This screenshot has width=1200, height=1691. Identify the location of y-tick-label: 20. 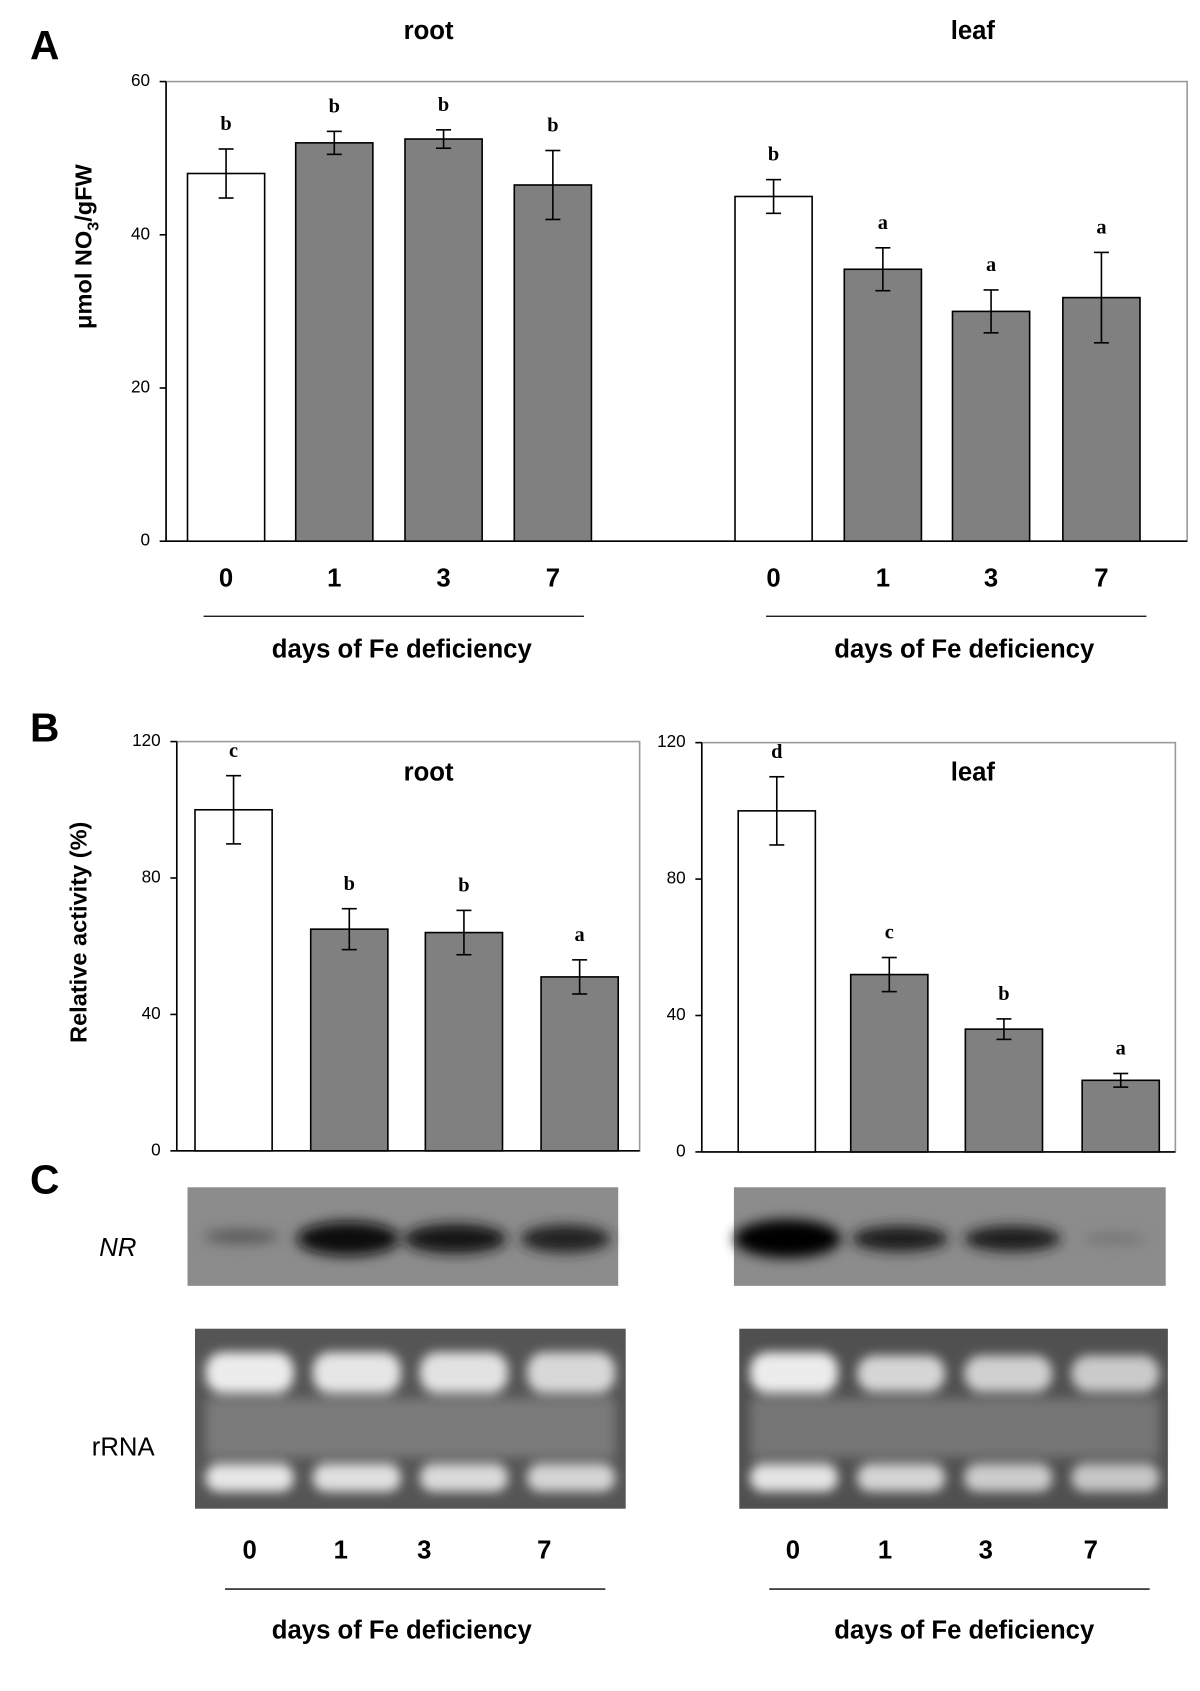
(140, 387).